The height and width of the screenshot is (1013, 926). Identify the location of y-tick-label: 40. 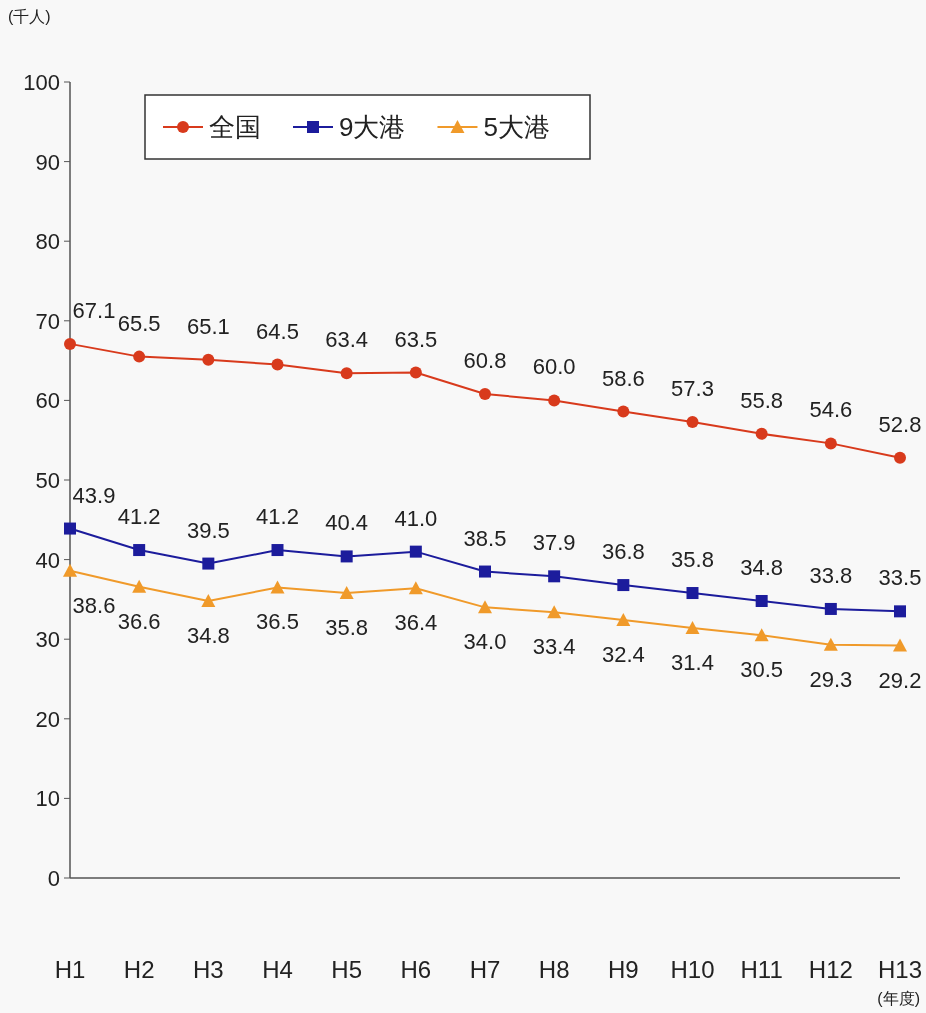
(47, 560).